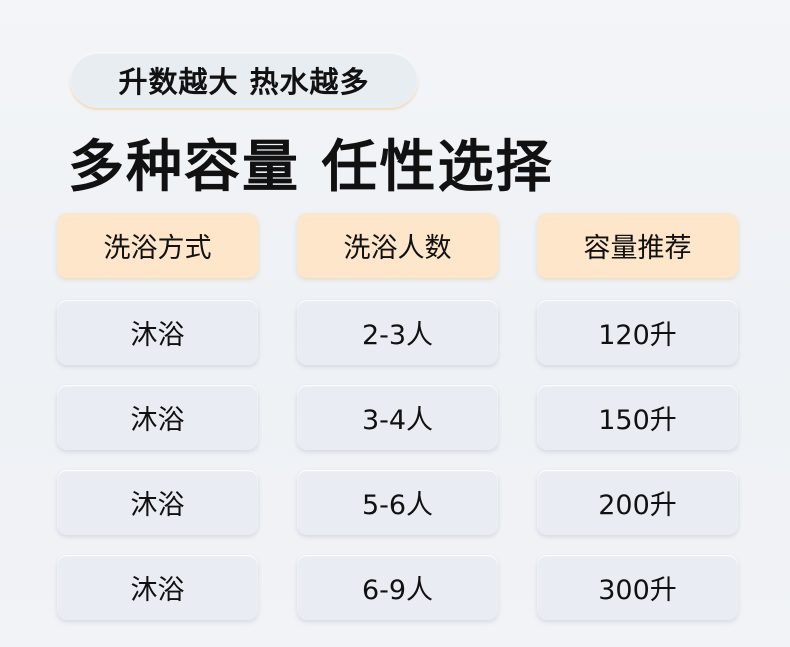 This screenshot has width=790, height=647. Describe the element at coordinates (637, 587) in the screenshot. I see `cell-capacity: 300升` at that location.